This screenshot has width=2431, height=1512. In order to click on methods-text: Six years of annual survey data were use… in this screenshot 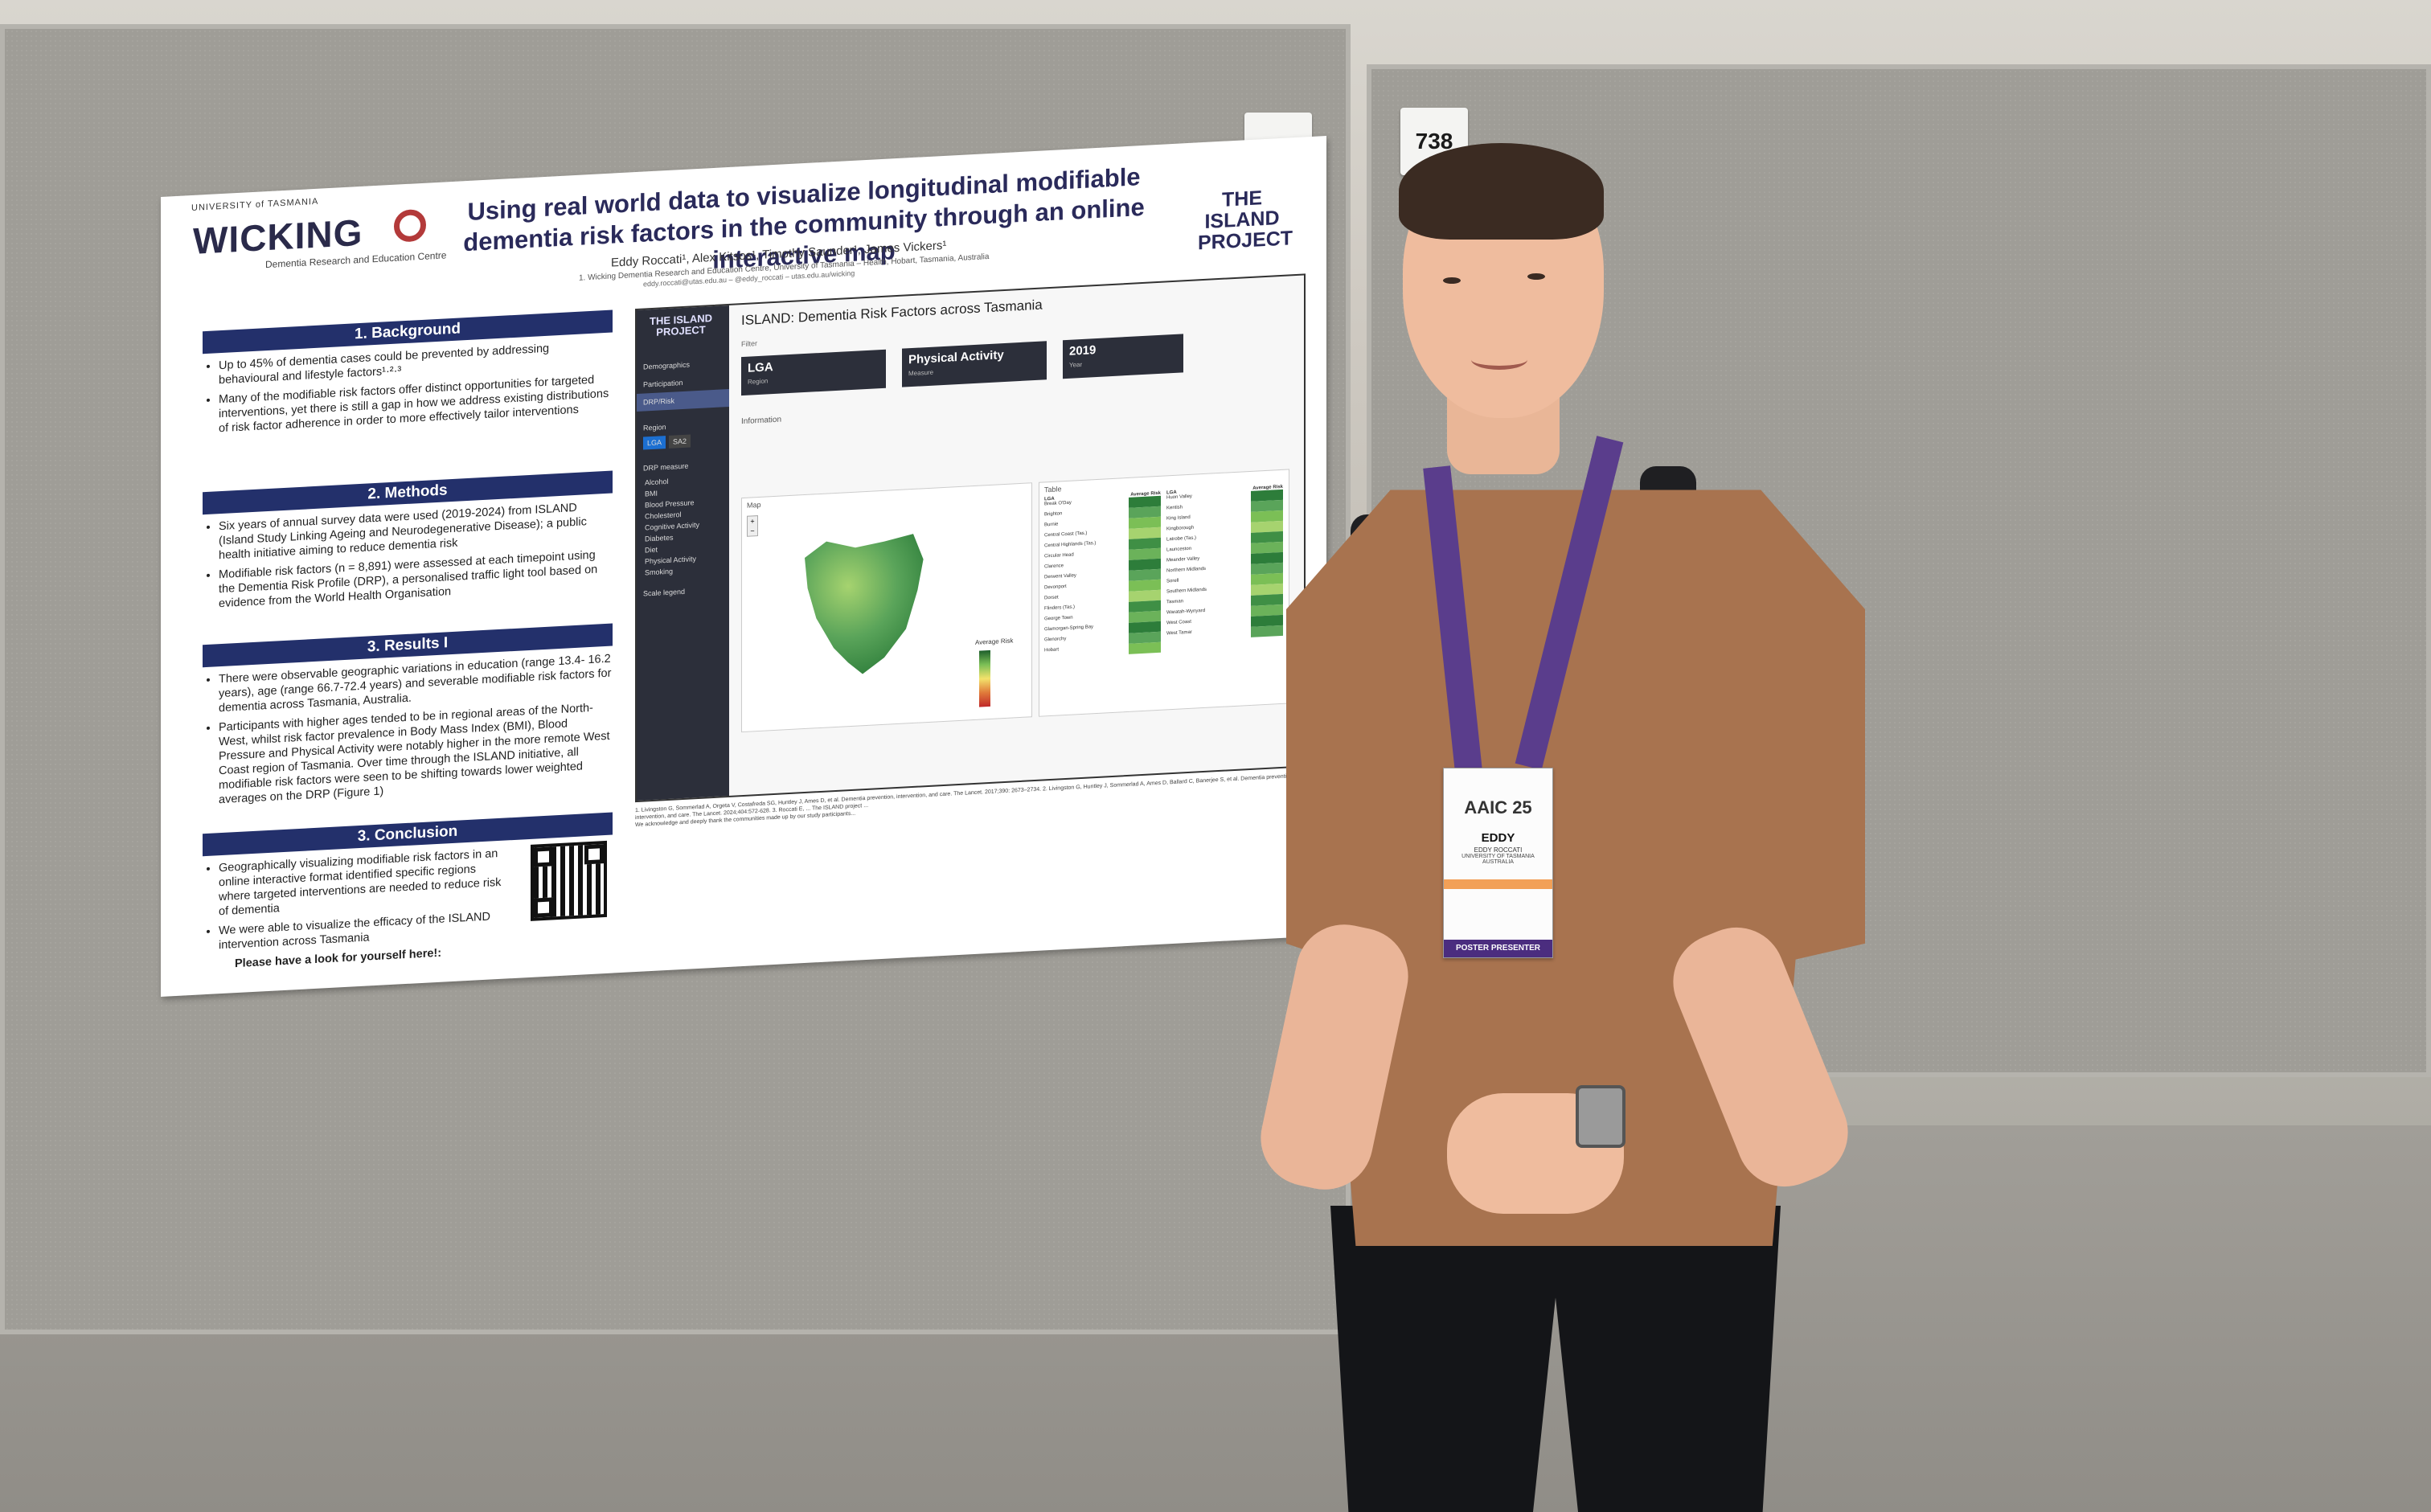, I will do `click(408, 558)`.